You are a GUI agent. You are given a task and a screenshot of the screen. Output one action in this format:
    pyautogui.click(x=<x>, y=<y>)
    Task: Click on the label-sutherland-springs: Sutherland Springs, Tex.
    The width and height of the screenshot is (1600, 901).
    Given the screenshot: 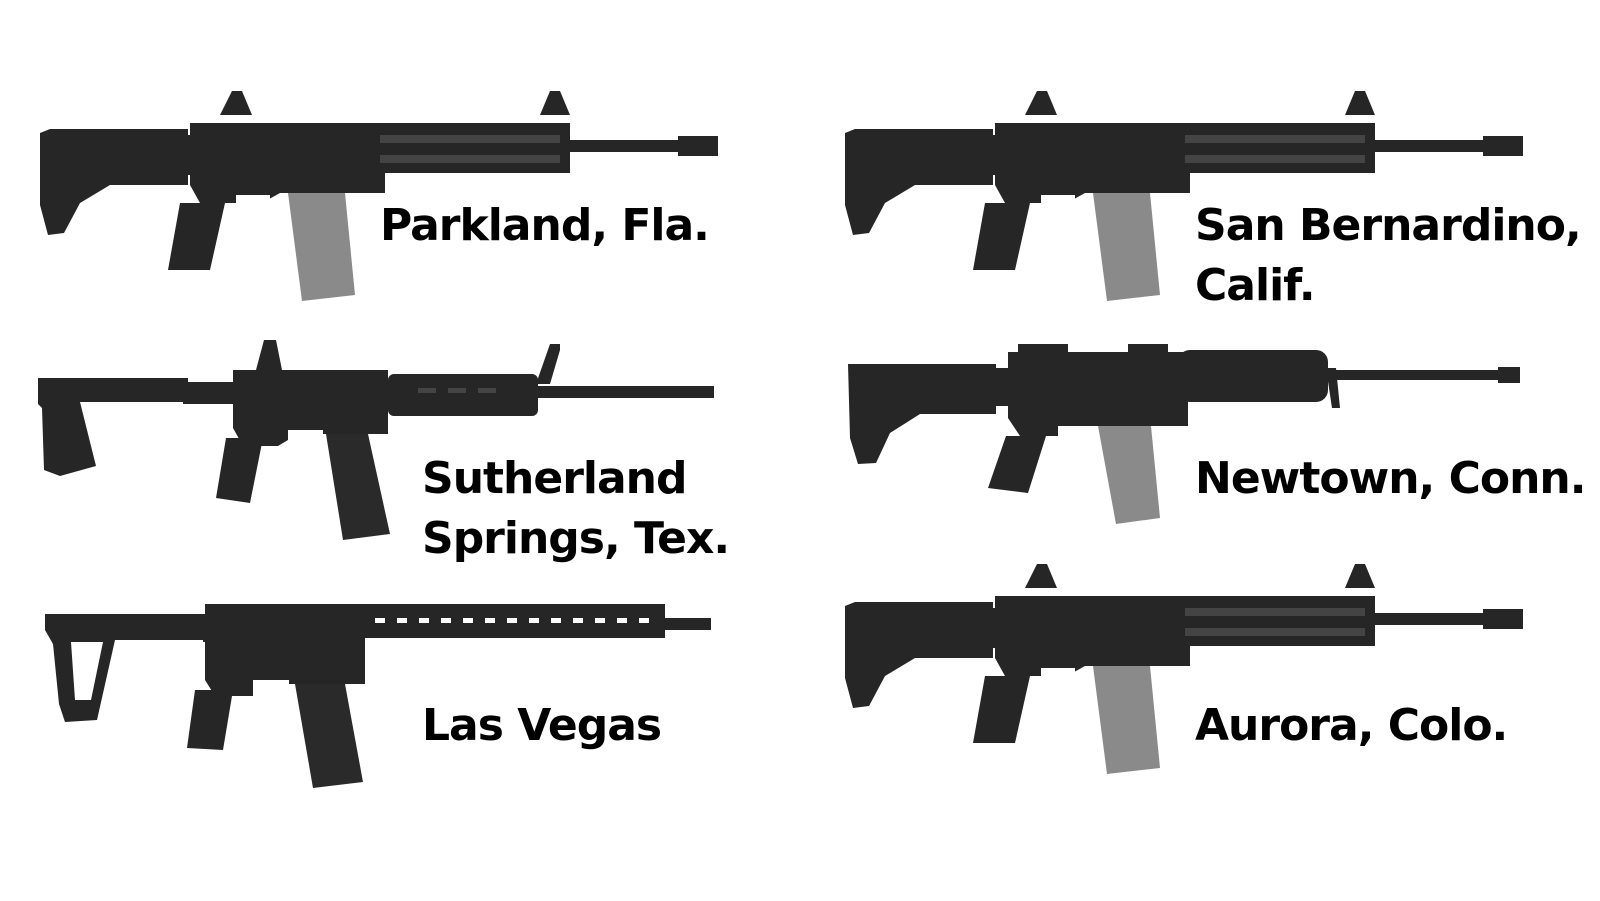 What is the action you would take?
    pyautogui.click(x=576, y=509)
    